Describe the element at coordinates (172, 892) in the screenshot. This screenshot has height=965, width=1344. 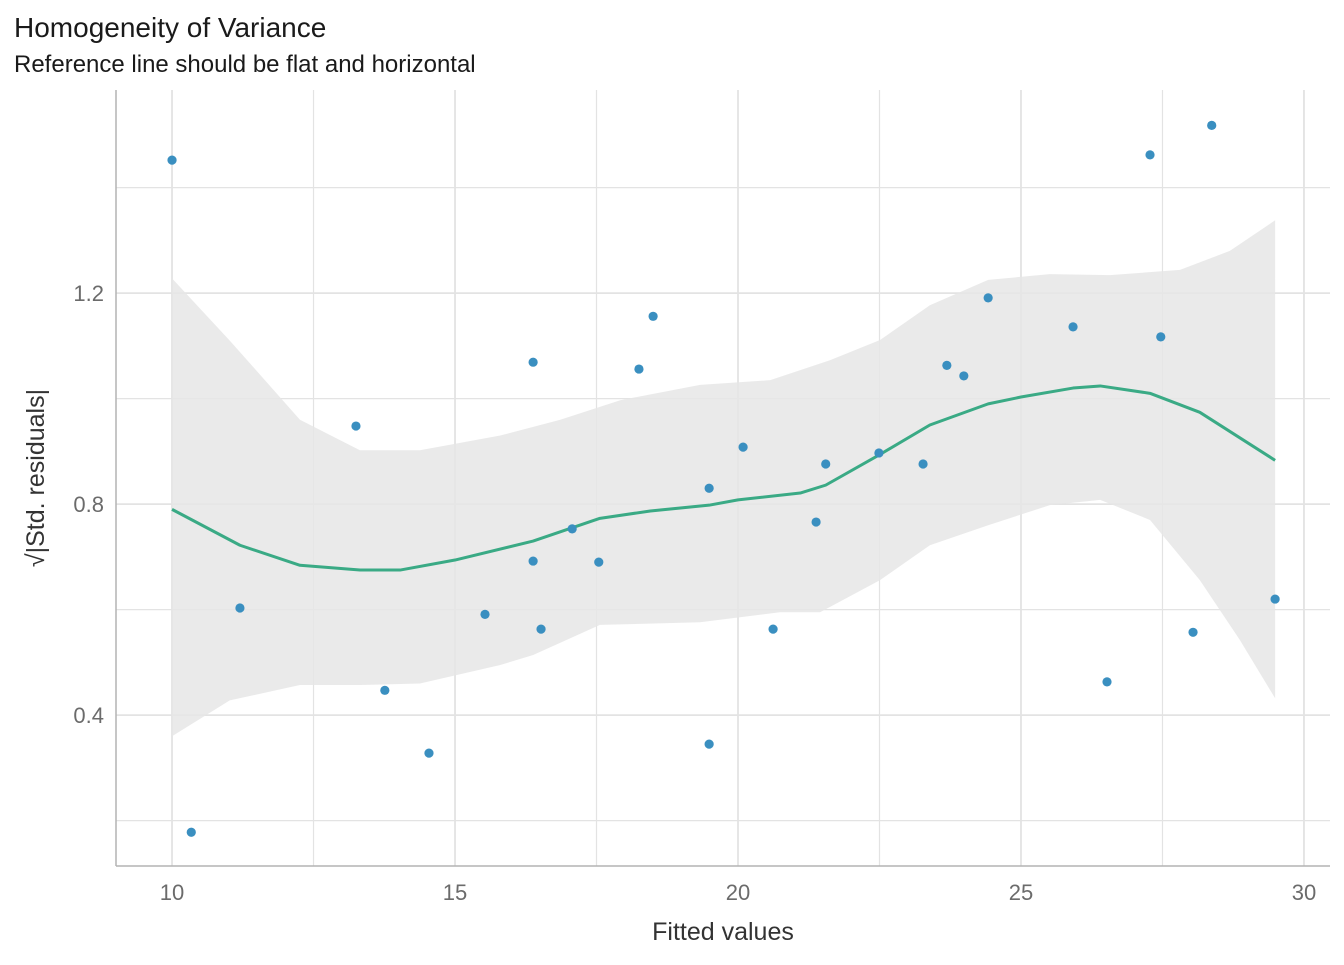
I see `x-tick-label: 10` at that location.